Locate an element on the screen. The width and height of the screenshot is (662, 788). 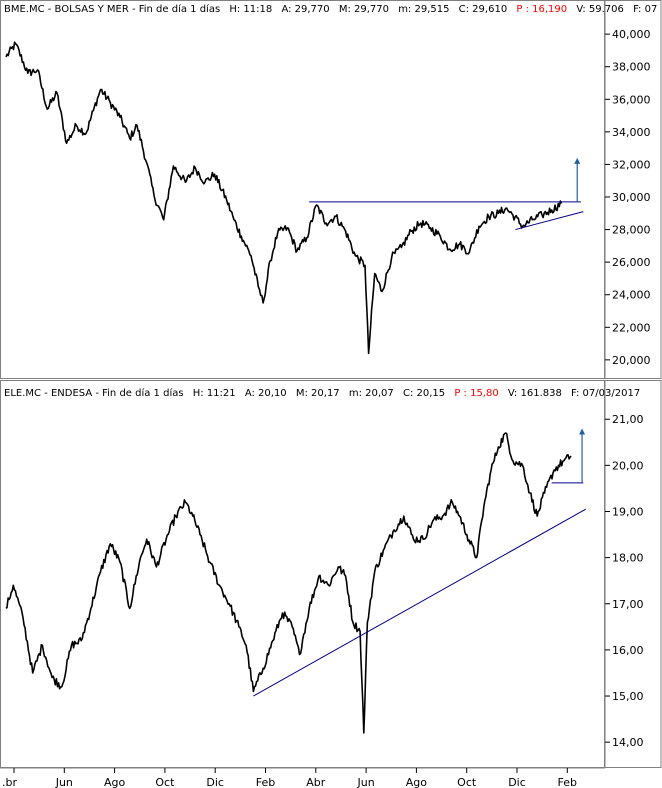
ele-ytick-label: 18,00 is located at coordinates (628, 558).